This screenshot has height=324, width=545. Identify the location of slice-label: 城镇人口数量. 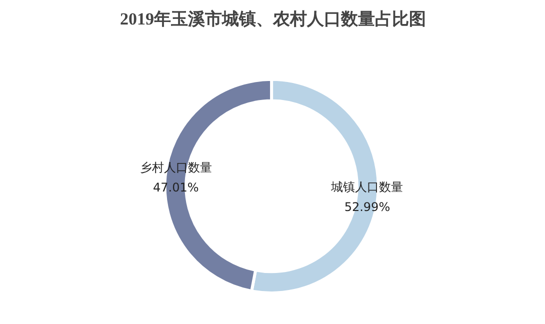
(367, 187).